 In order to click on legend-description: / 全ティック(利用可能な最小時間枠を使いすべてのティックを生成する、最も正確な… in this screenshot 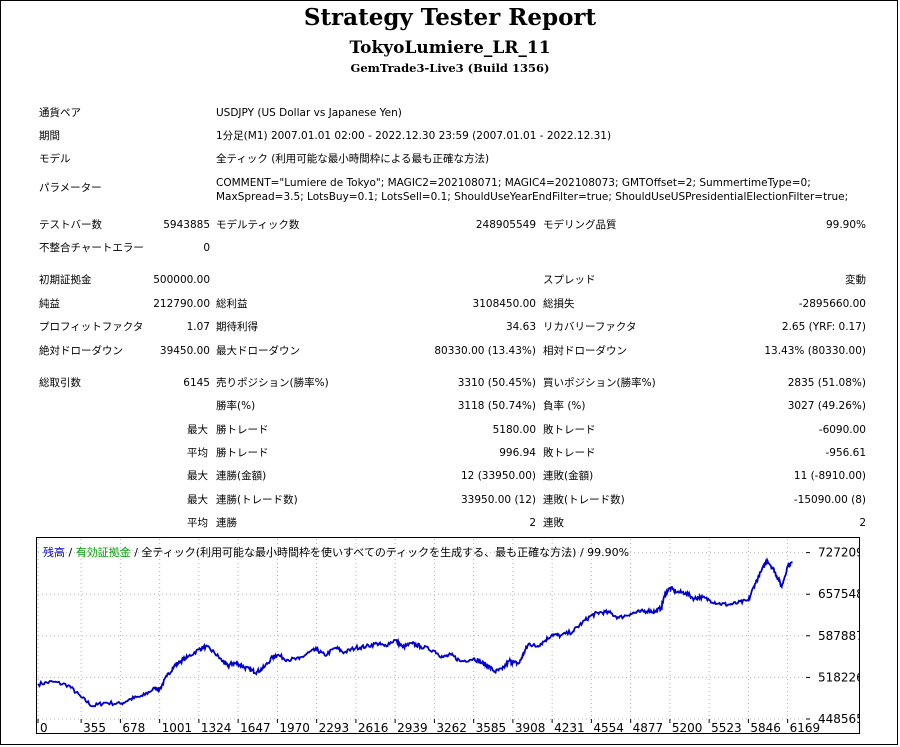, I will do `click(380, 552)`.